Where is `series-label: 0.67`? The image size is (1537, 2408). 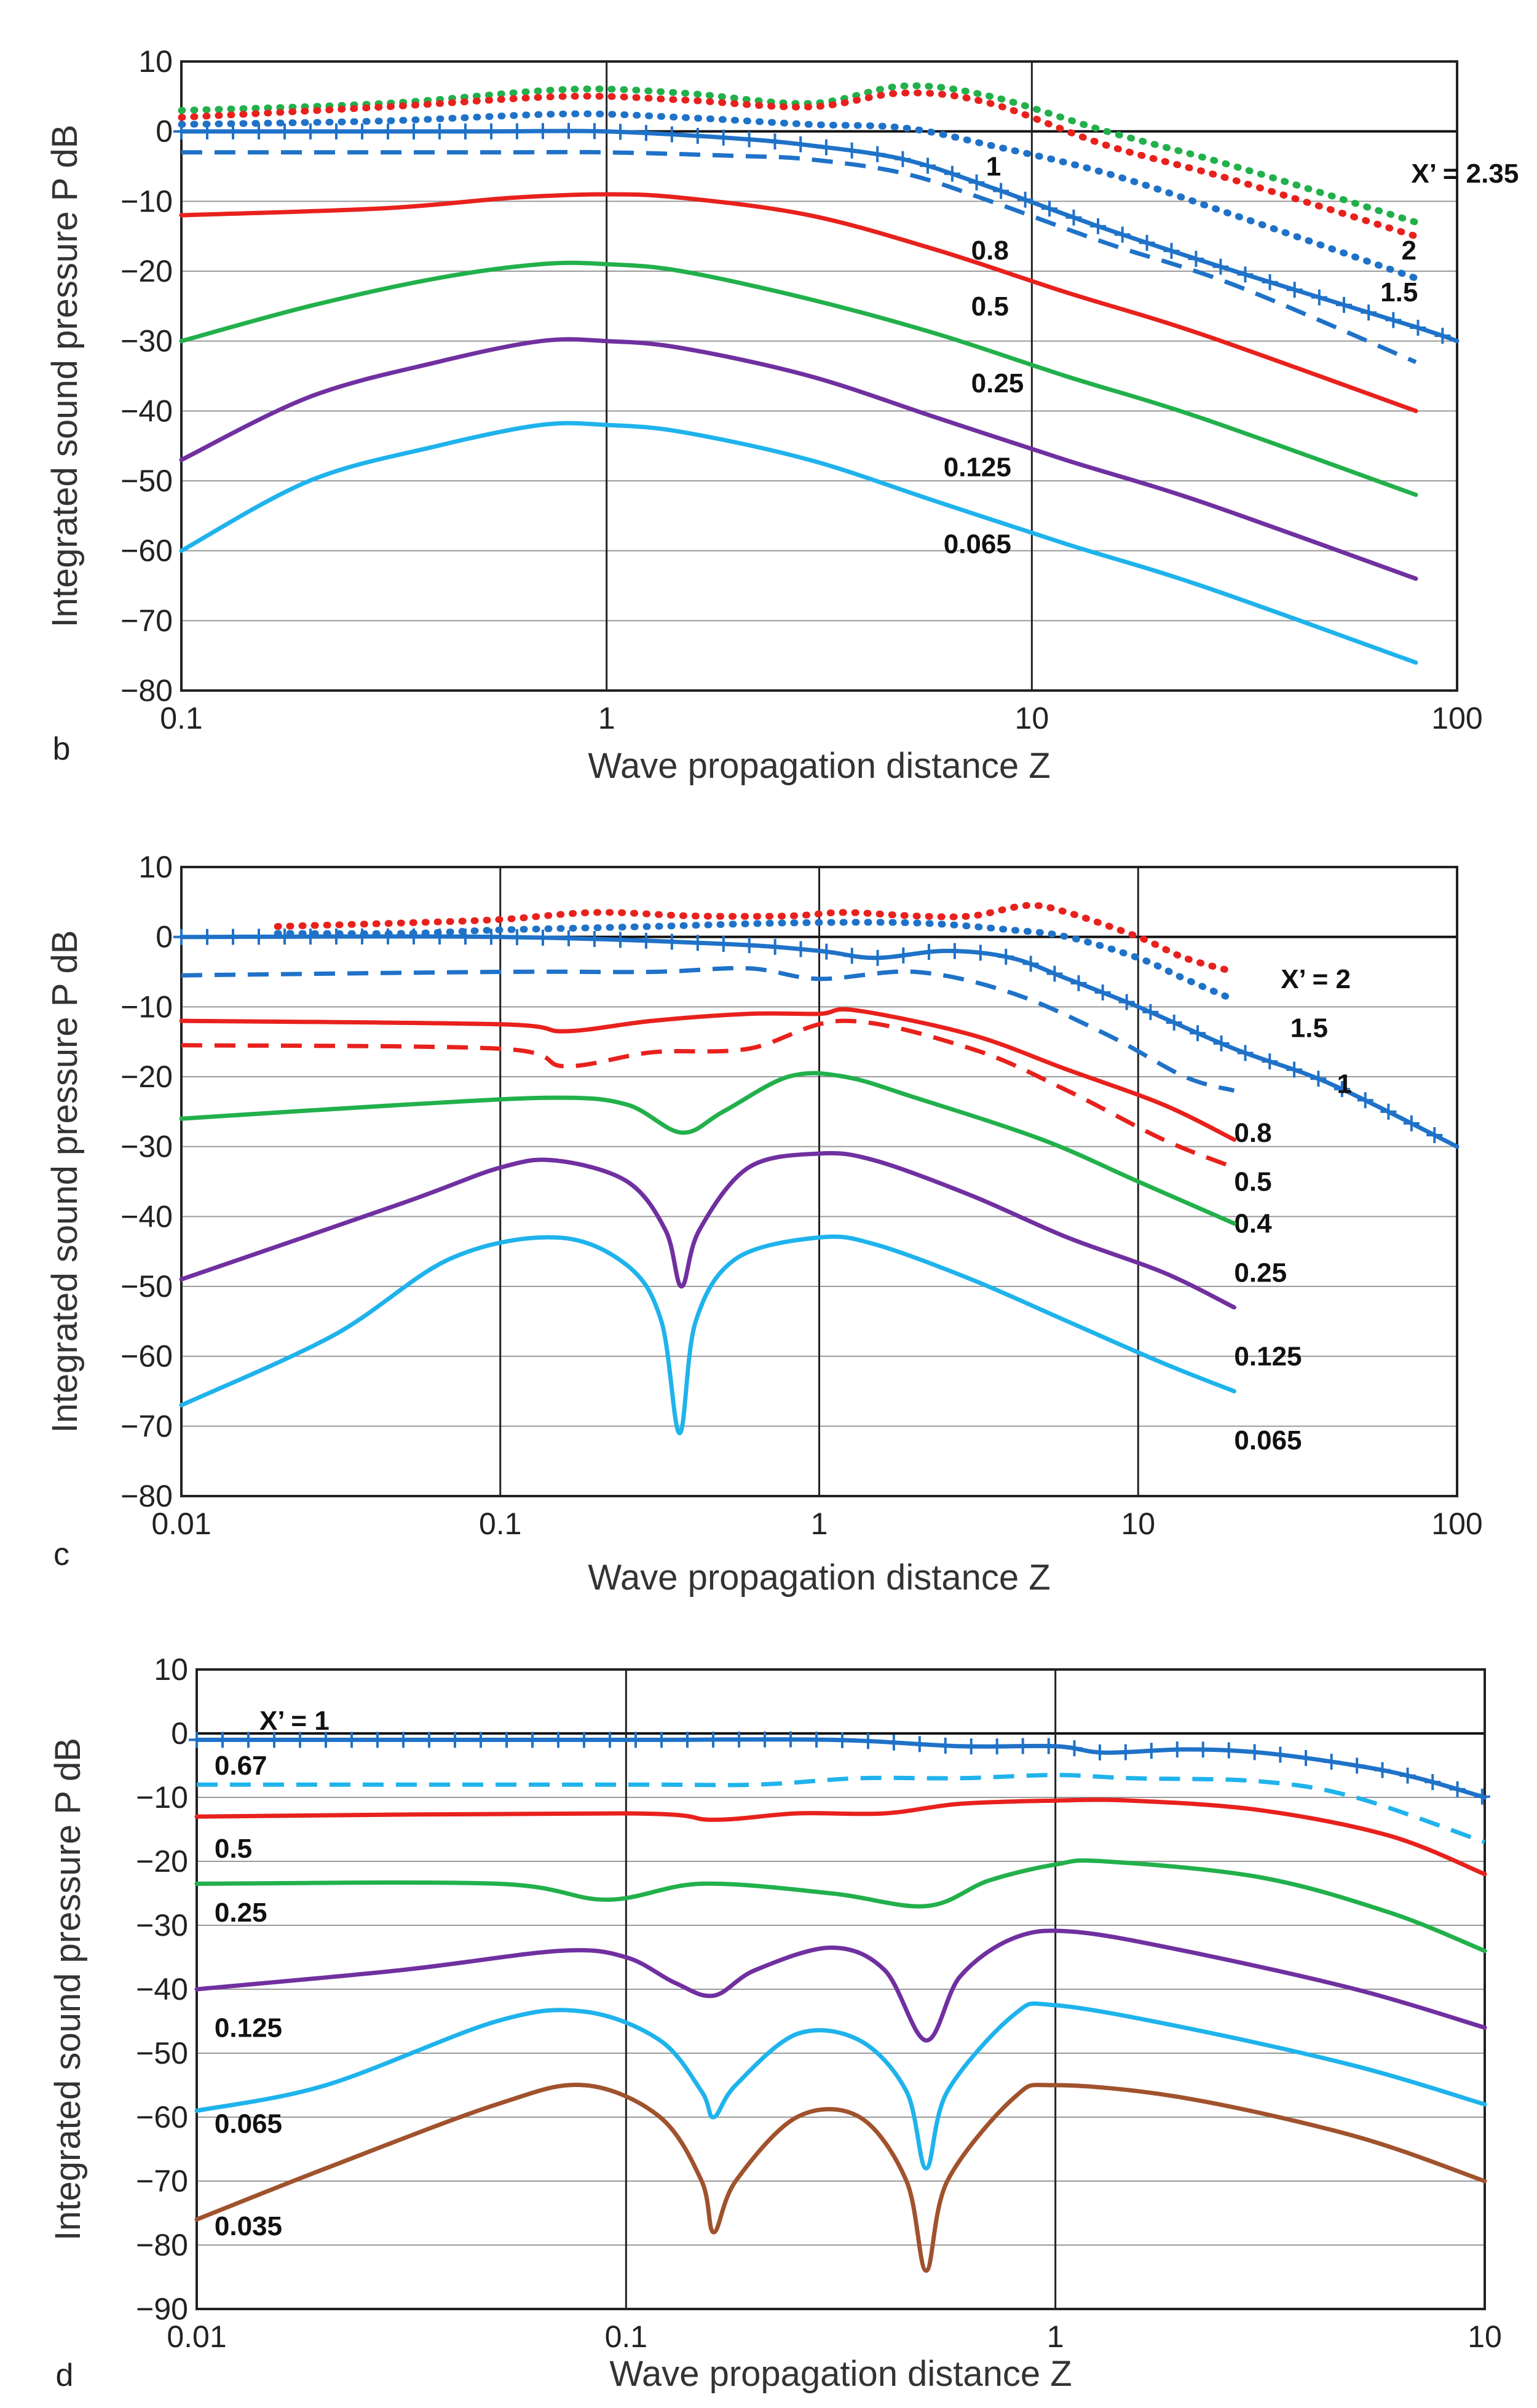
series-label: 0.67 is located at coordinates (241, 1766).